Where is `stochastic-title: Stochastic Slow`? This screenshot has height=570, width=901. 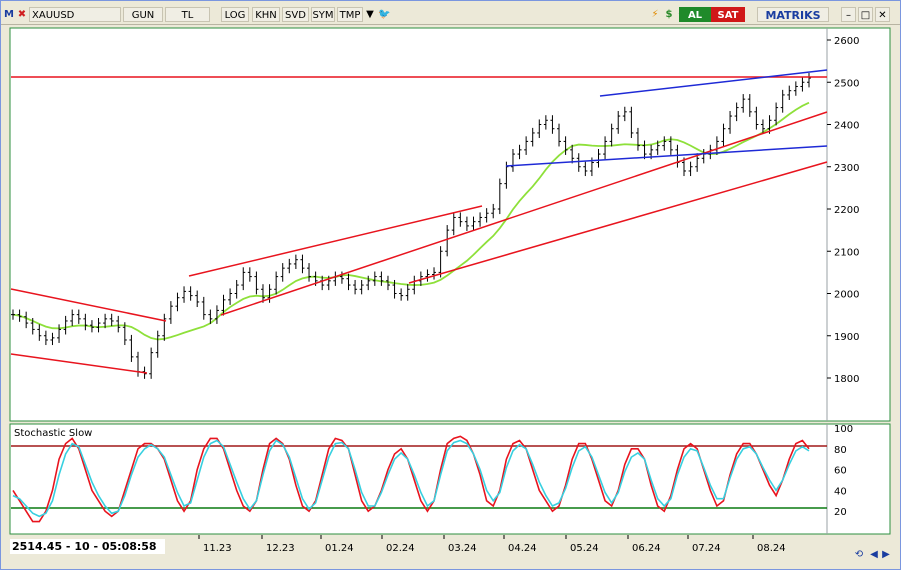
stochastic-title: Stochastic Slow is located at coordinates (53, 433).